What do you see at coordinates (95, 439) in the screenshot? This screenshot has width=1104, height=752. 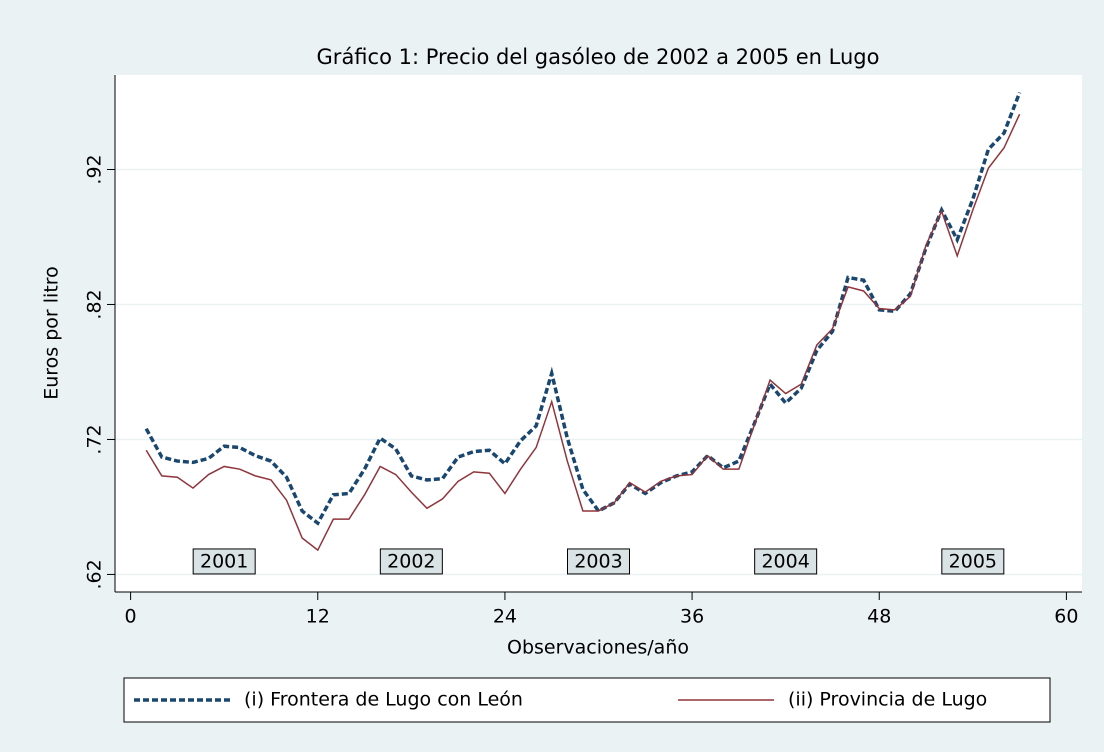 I see `y-tick-label: .72` at bounding box center [95, 439].